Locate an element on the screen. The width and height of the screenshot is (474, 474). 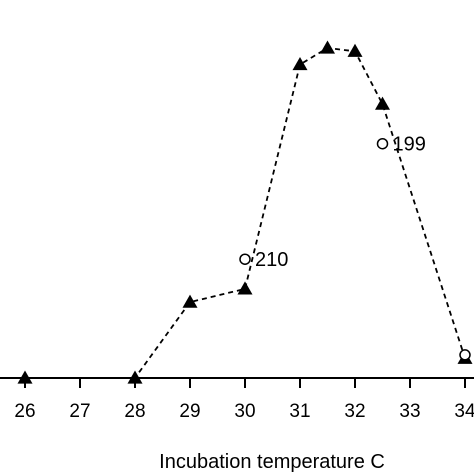
x-axis-tick-labels: 26 27 28 29 30 31 32 33 34 is located at coordinates (244, 411).